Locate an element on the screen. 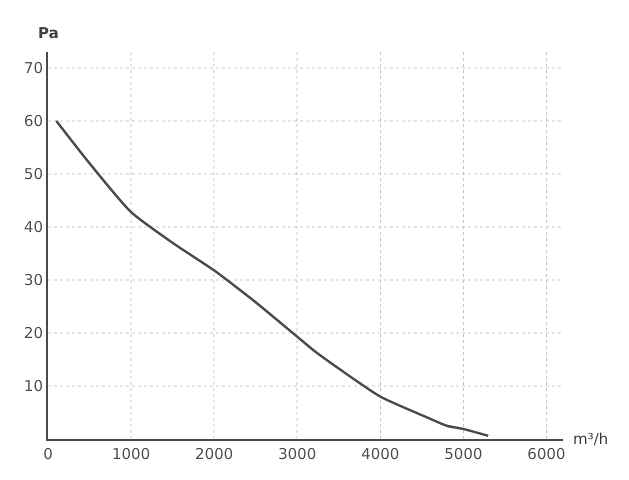 Image resolution: width=629 pixels, height=480 pixels. y-tick-label: 30 is located at coordinates (33, 280).